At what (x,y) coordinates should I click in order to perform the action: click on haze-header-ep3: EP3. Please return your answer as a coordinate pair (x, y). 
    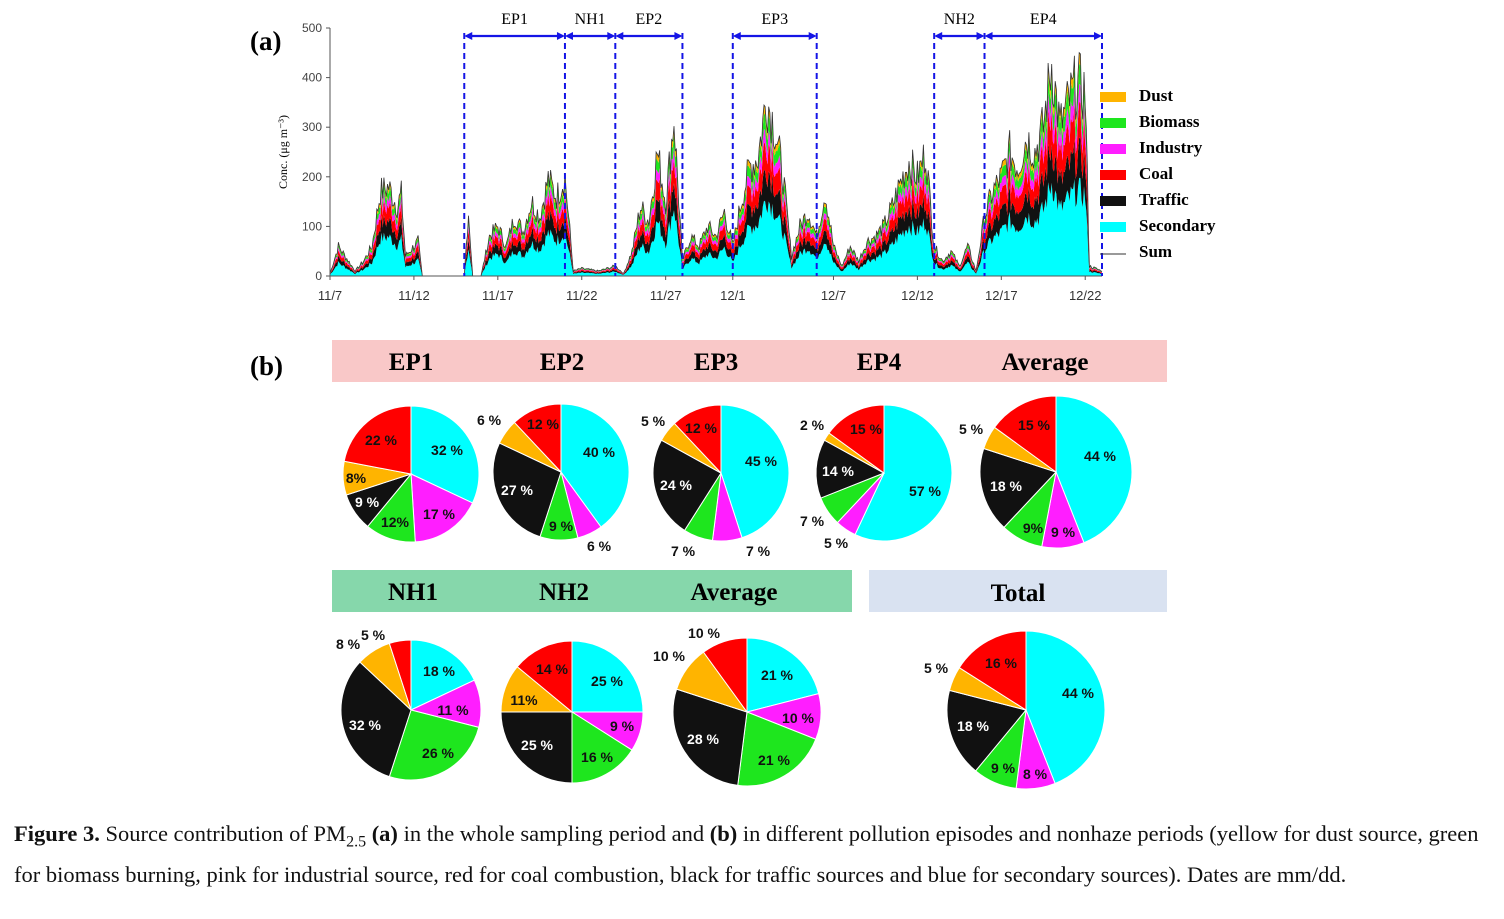
    Looking at the image, I should click on (716, 362).